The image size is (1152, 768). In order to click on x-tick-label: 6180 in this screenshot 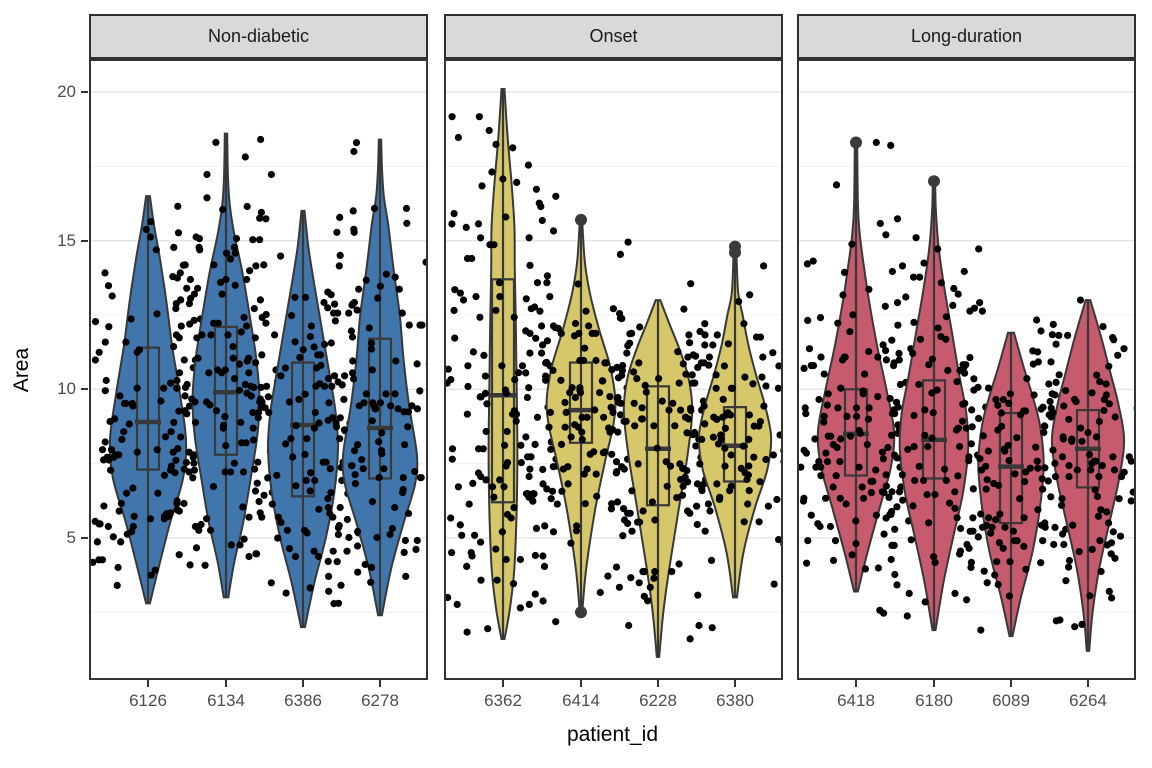, I will do `click(934, 700)`.